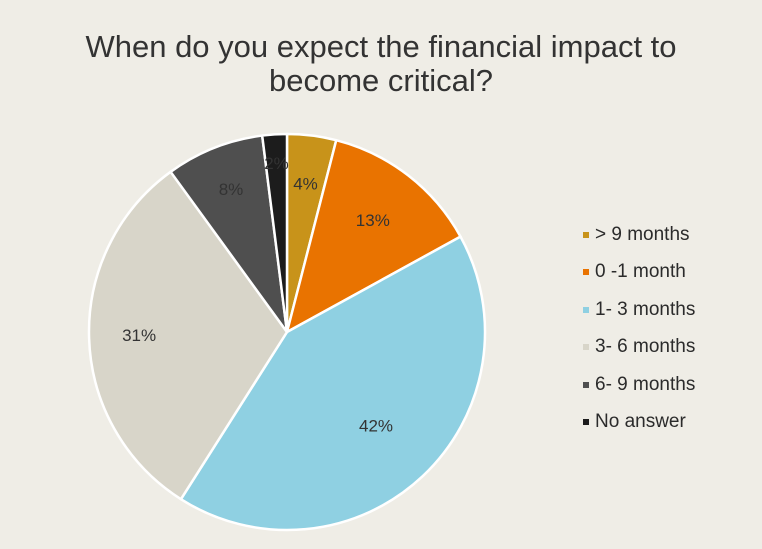 Image resolution: width=762 pixels, height=549 pixels. I want to click on legend-item: 6- 9 months, so click(639, 385).